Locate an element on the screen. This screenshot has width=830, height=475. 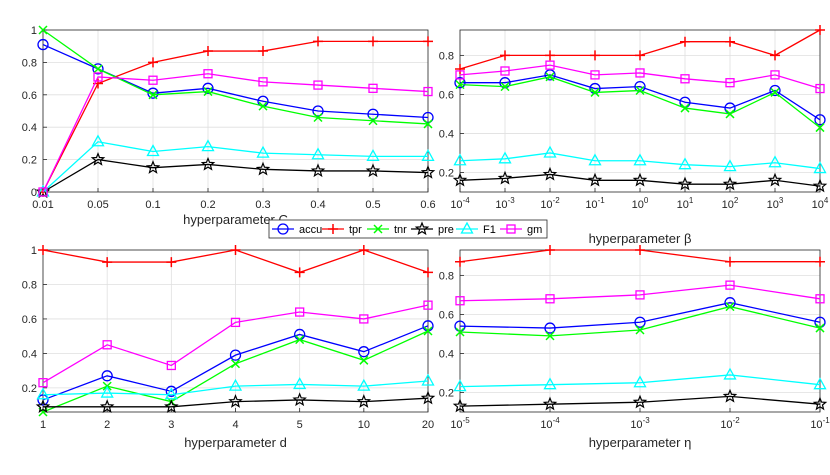
series-pre is located at coordinates (235, 175).